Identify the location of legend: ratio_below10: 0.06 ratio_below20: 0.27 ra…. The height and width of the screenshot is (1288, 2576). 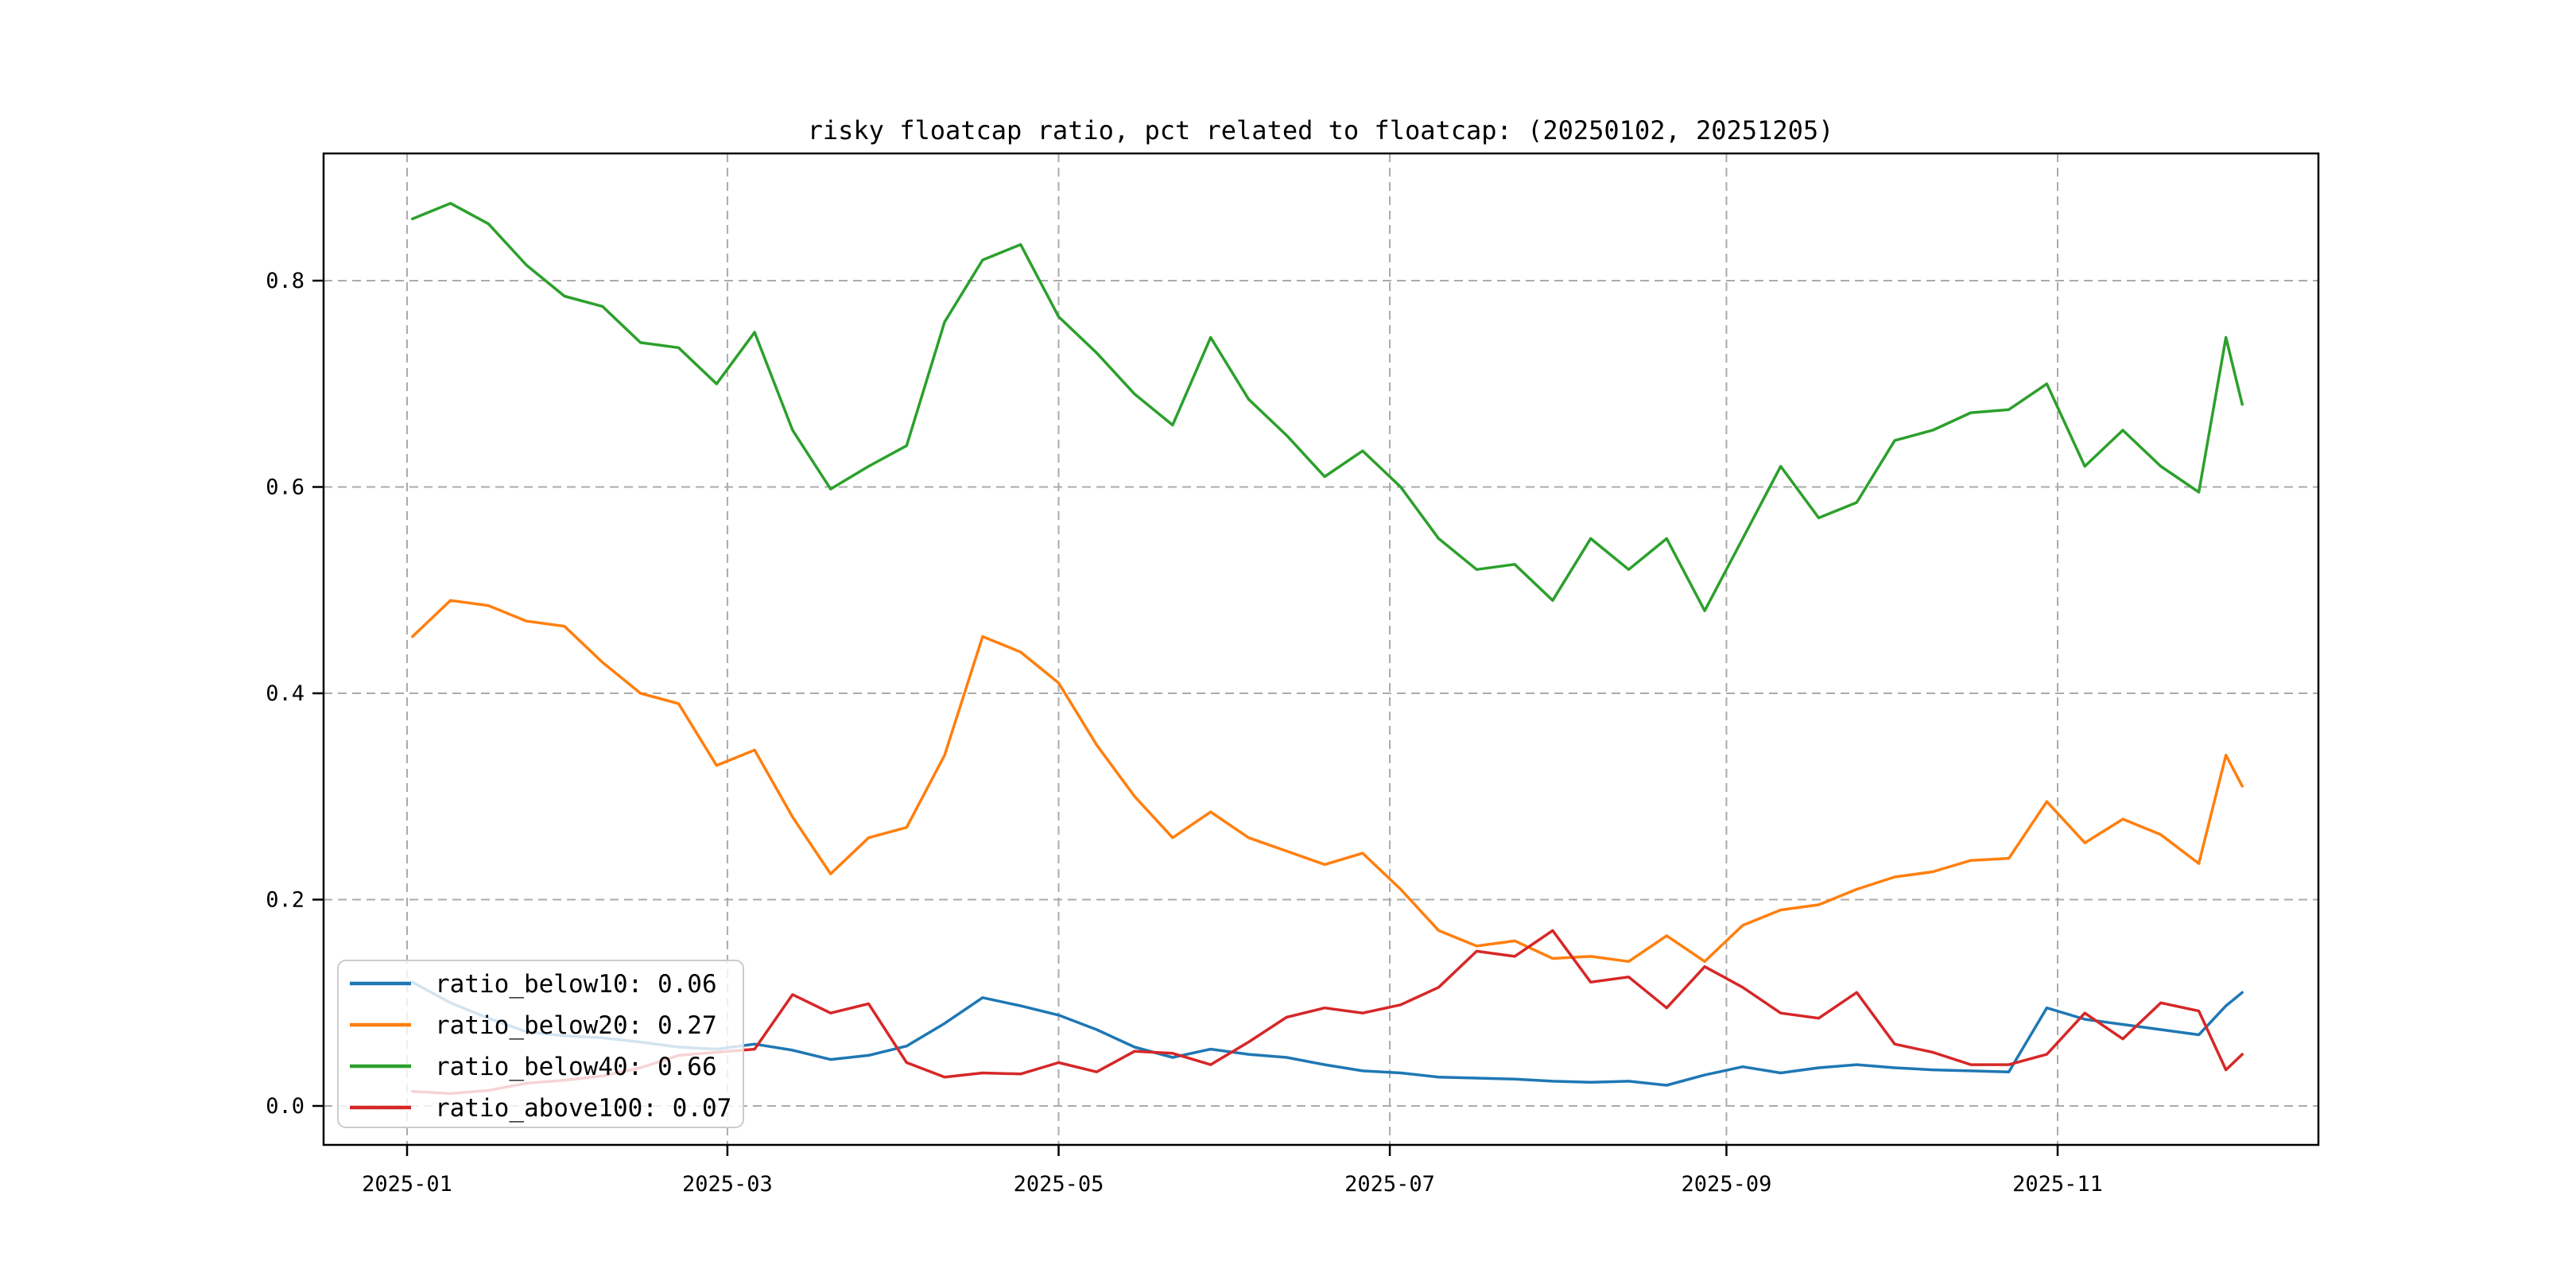
(541, 1044).